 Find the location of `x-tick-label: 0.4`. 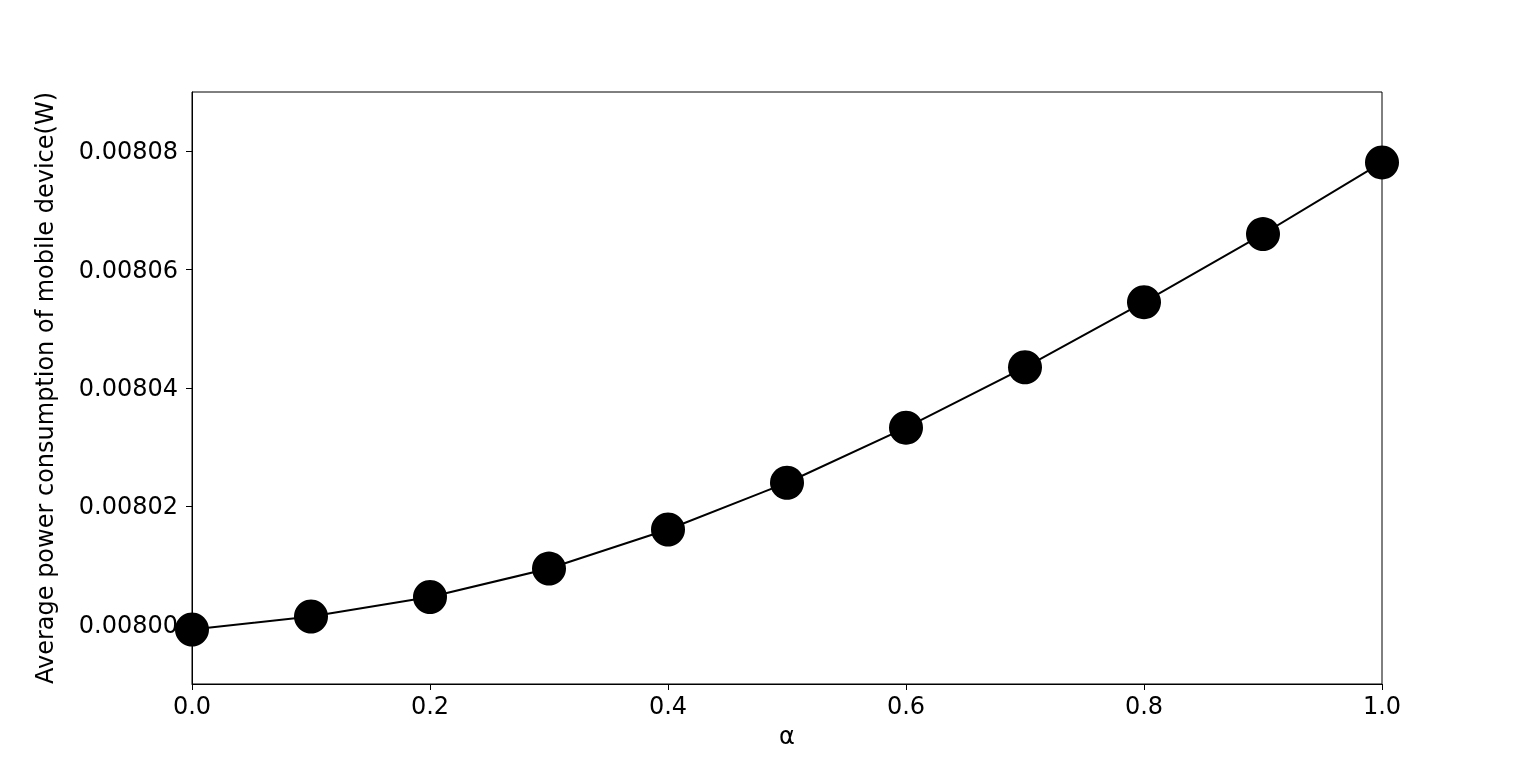

x-tick-label: 0.4 is located at coordinates (668, 706).